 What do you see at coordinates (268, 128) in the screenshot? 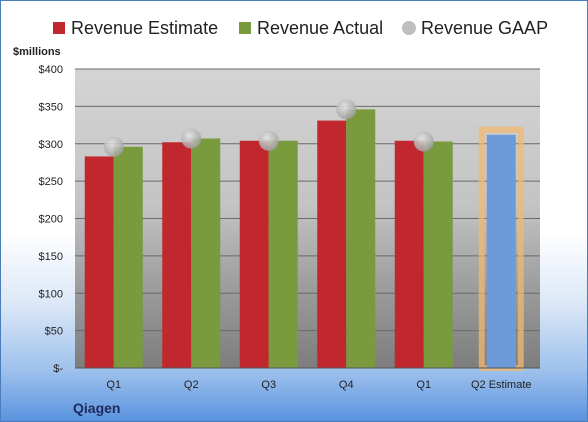
I see `gaap-markers` at bounding box center [268, 128].